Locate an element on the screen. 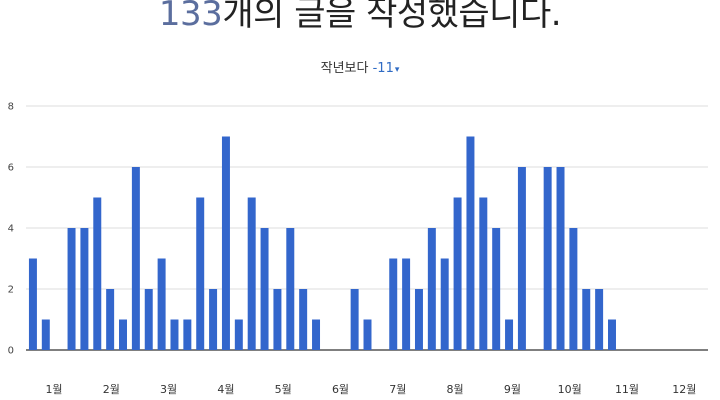 This screenshot has width=720, height=400. y-tick-label: 6 is located at coordinates (11, 168).